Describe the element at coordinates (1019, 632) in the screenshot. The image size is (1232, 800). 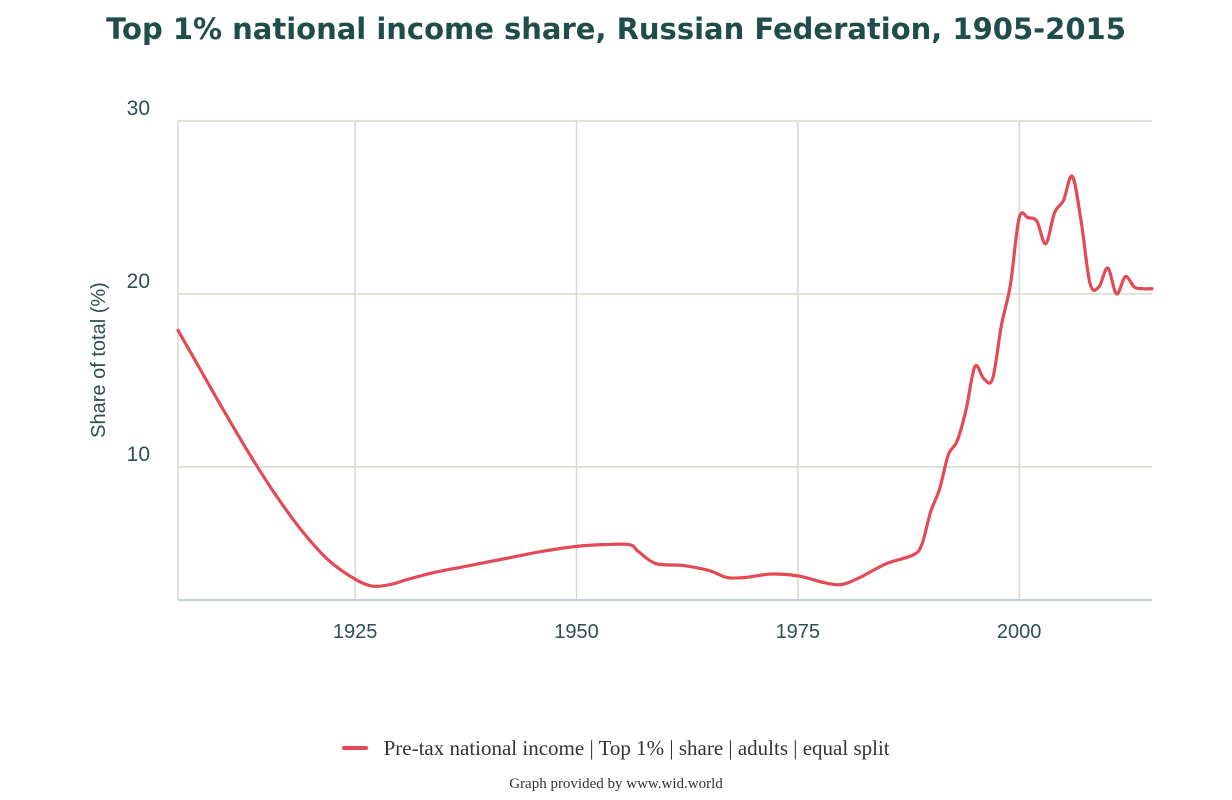
I see `x-tick-label: 2000` at that location.